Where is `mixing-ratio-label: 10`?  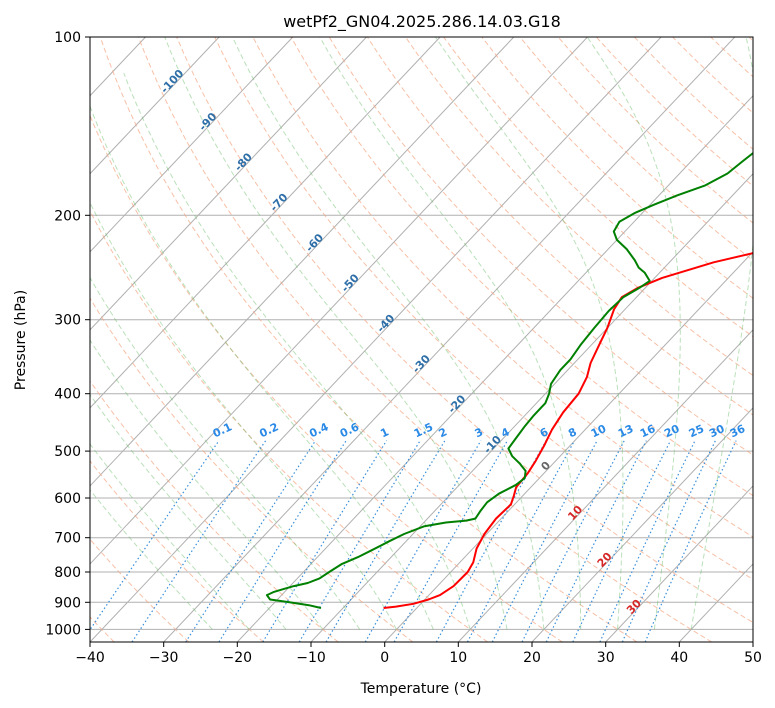
mixing-ratio-label: 10 is located at coordinates (599, 431).